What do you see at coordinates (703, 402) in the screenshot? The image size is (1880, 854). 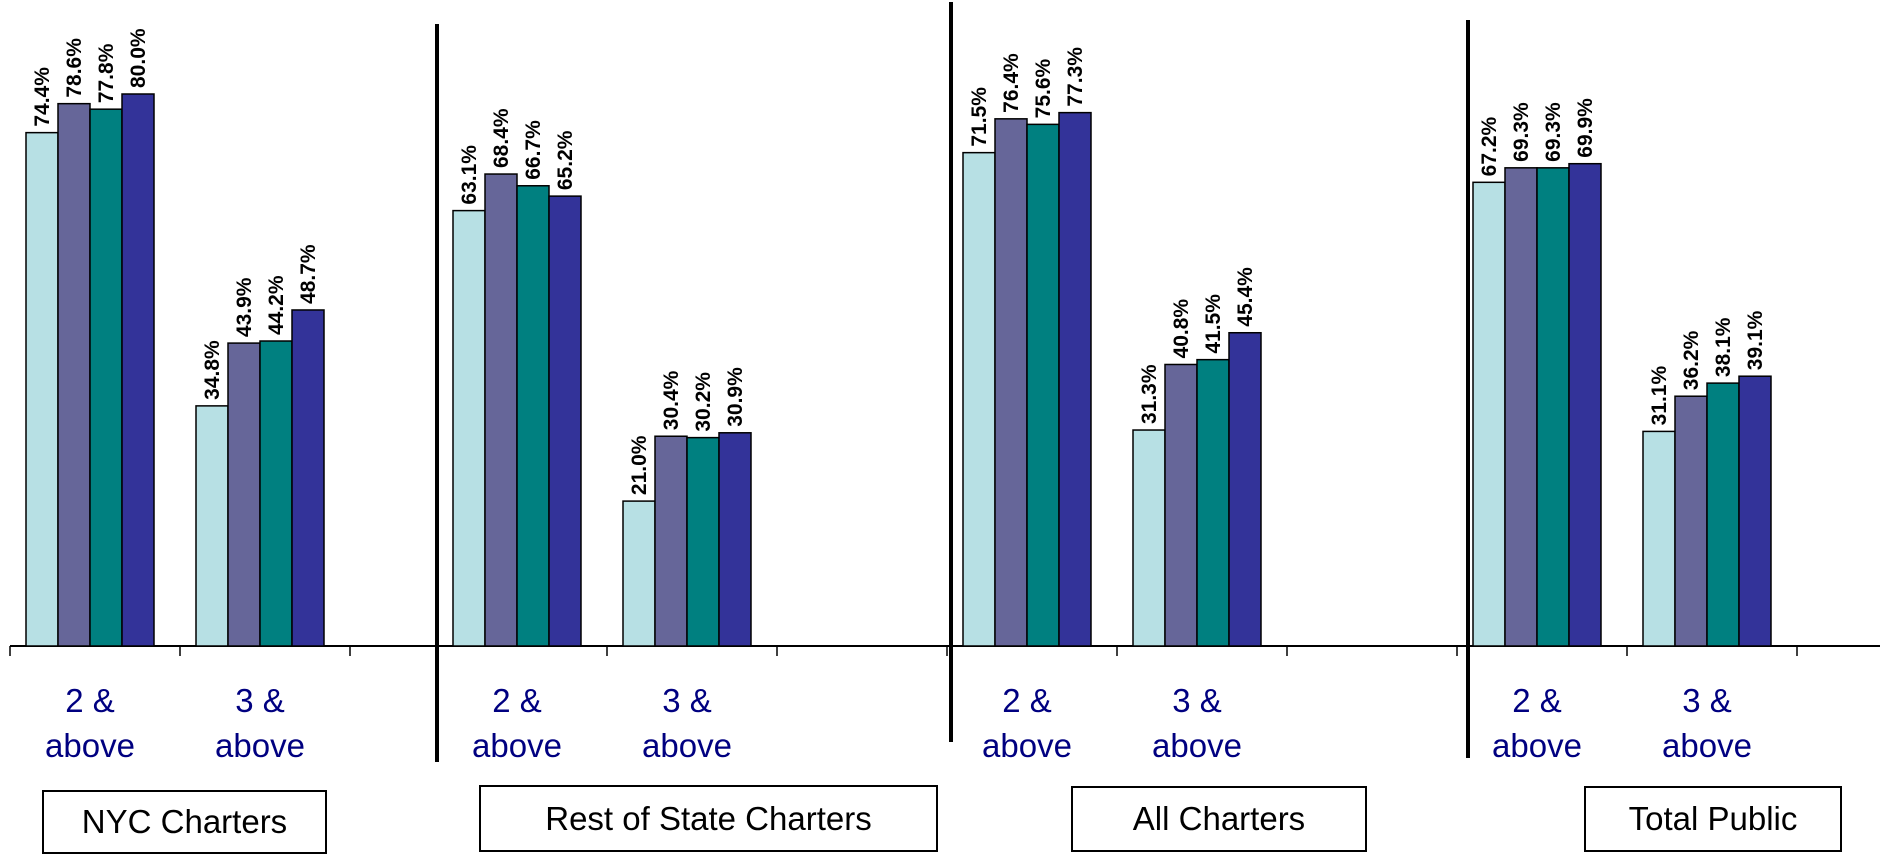 I see `bar-value-label: 30.2%` at bounding box center [703, 402].